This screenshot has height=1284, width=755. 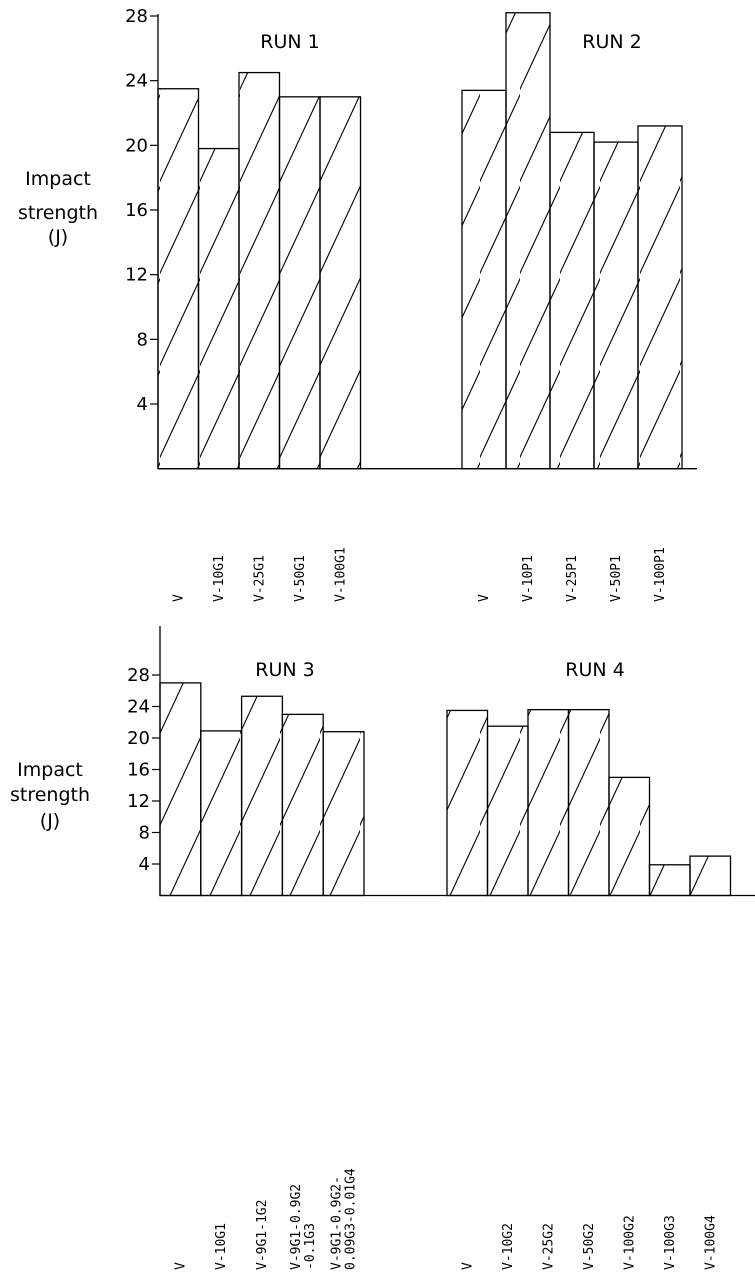 I want to click on category-label: V-10G2, so click(x=508, y=1246).